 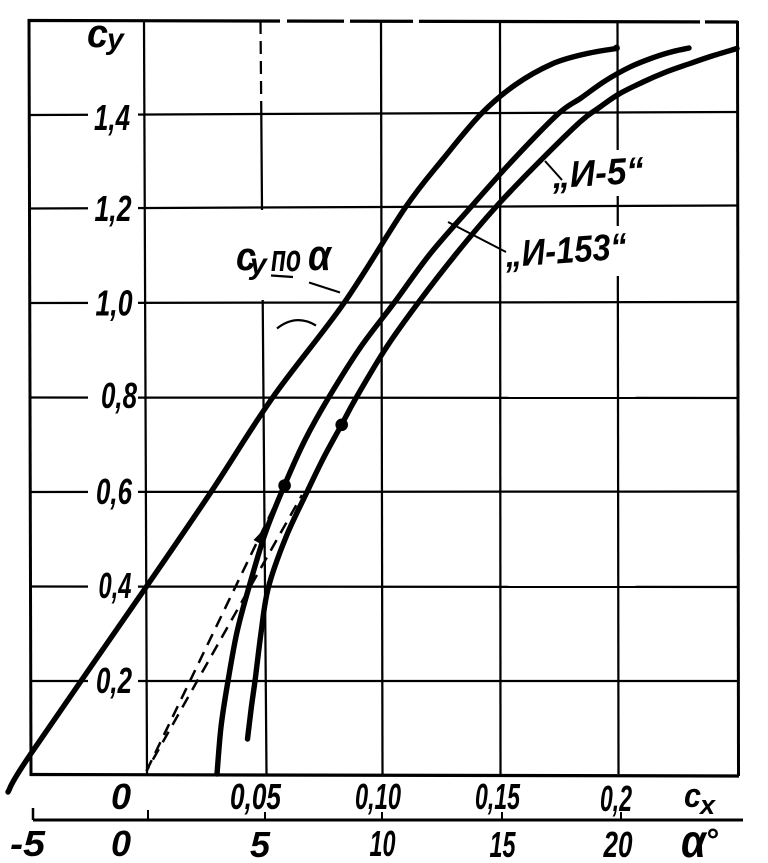 What do you see at coordinates (115, 585) in the screenshot?
I see `svg-text: 0,4` at bounding box center [115, 585].